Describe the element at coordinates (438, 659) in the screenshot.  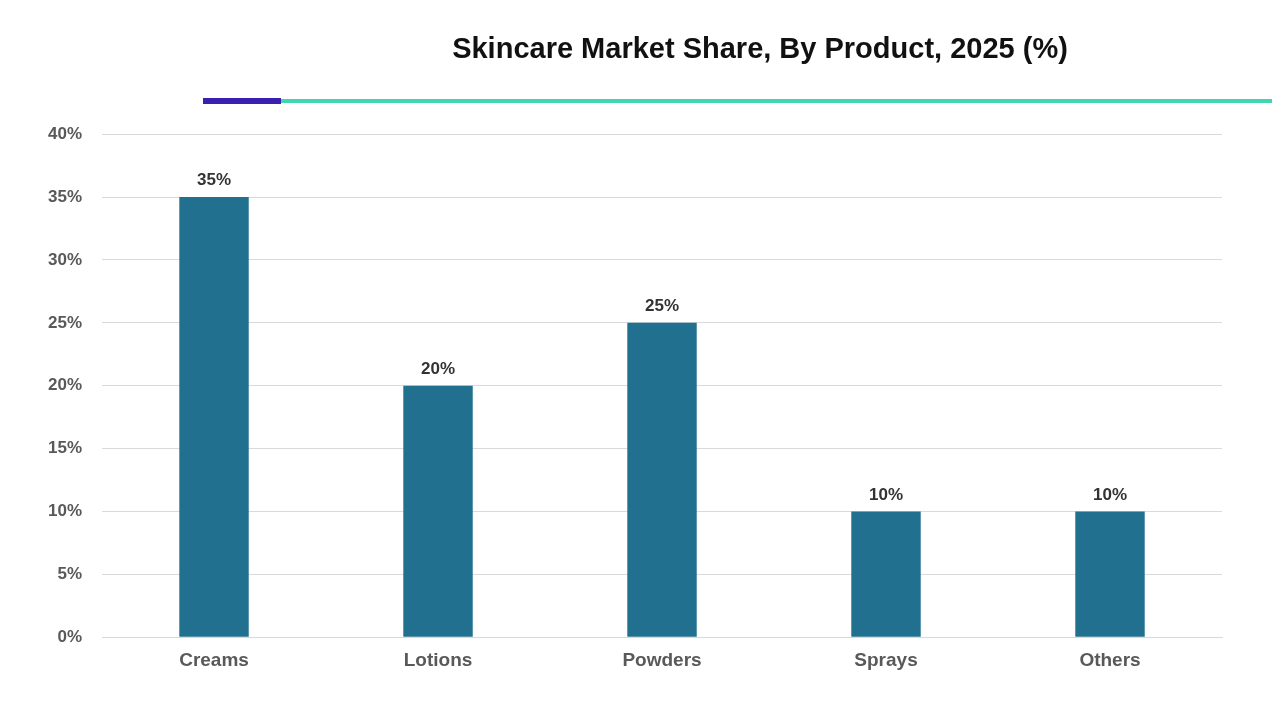
I see `x-tick-label: Lotions` at that location.